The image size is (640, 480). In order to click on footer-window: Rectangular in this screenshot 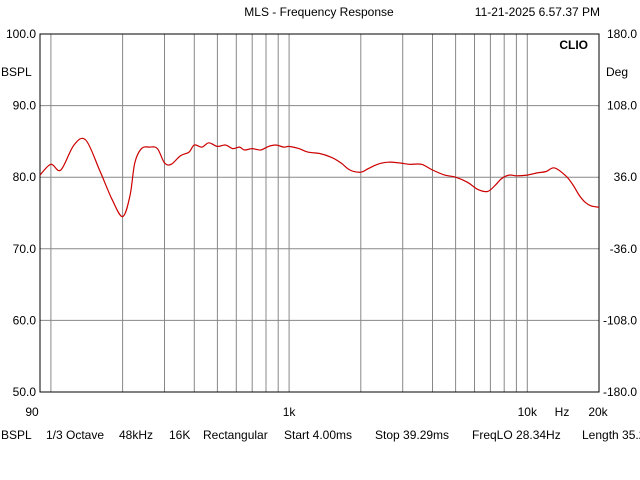, I will do `click(235, 435)`.